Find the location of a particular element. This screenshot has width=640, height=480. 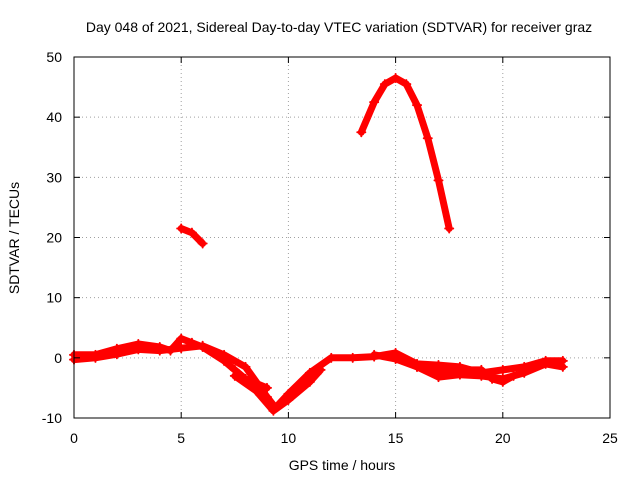

series-trace-g is located at coordinates (405, 153).